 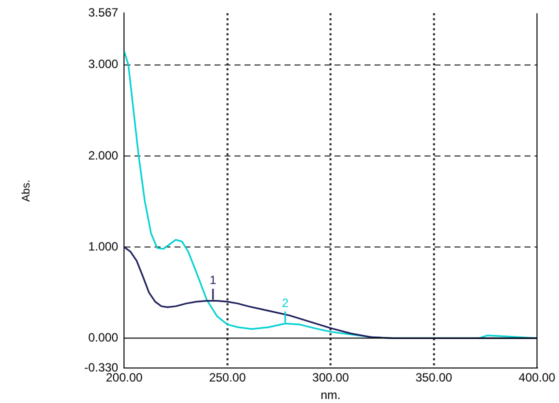 What do you see at coordinates (331, 377) in the screenshot?
I see `x-tick-label: 300.00` at bounding box center [331, 377].